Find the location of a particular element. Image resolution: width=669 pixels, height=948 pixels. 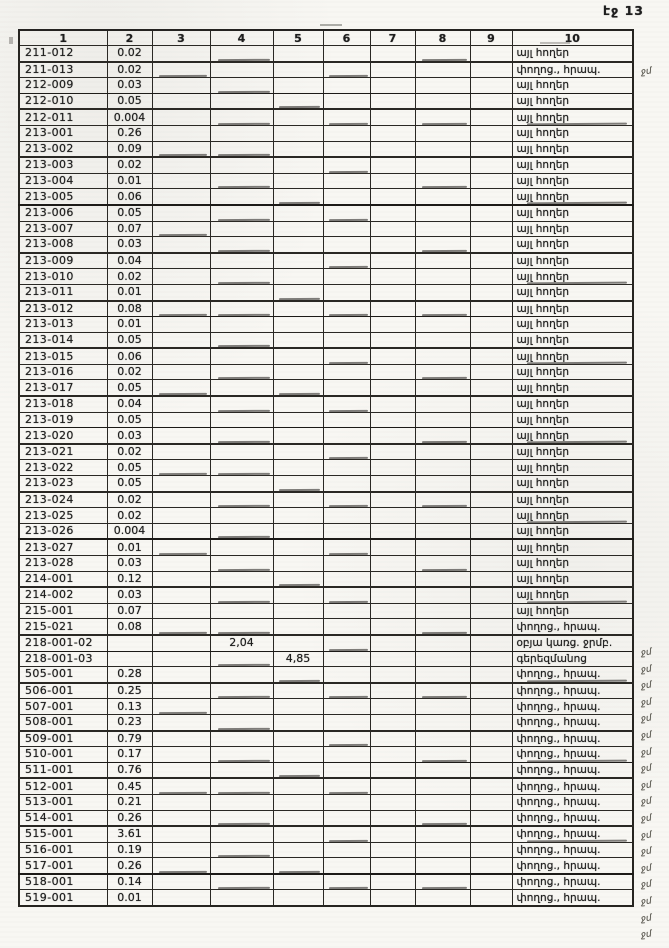

cell-land-use: օբյա կառց. ջրմբ. is located at coordinates (572, 643).